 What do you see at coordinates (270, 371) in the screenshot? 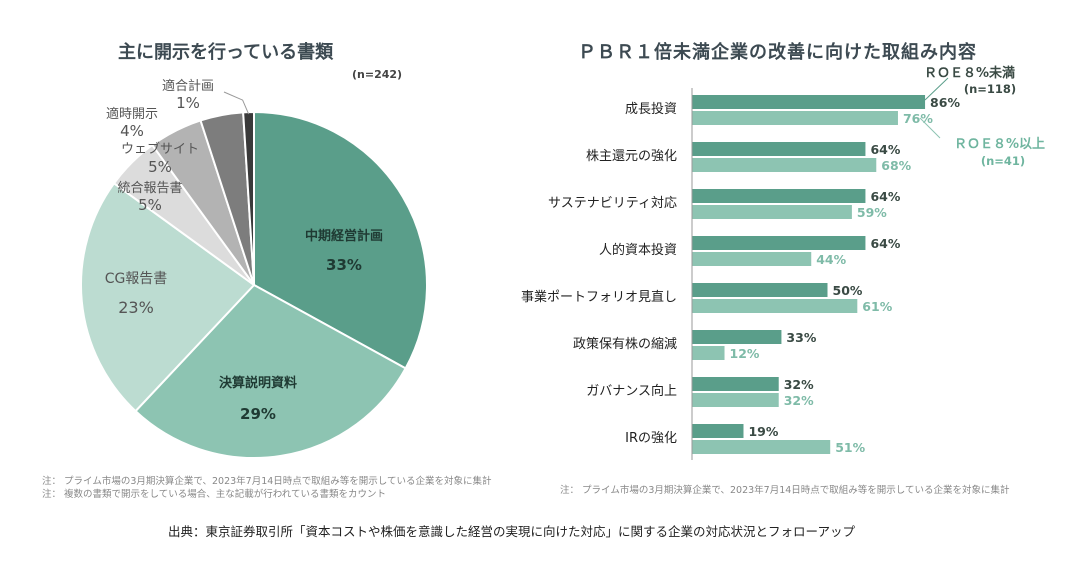
I see `pie-slice-earnings-presentation` at bounding box center [270, 371].